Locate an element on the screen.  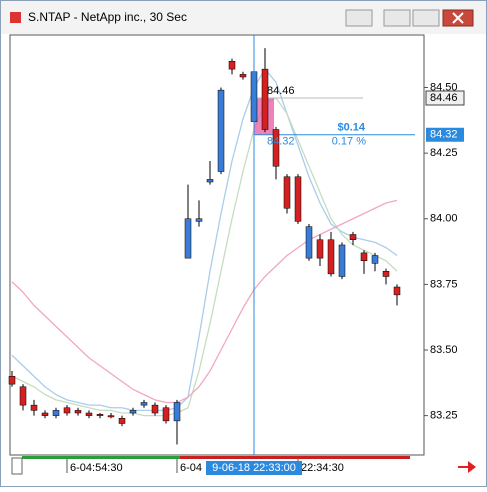
y-tick-label: 83.50 is located at coordinates (444, 350).